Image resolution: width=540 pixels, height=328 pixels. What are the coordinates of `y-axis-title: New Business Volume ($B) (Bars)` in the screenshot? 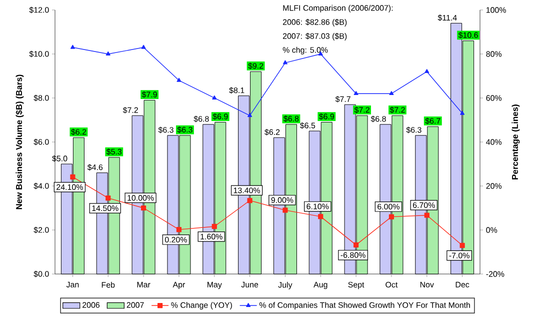 It's located at (20, 142).